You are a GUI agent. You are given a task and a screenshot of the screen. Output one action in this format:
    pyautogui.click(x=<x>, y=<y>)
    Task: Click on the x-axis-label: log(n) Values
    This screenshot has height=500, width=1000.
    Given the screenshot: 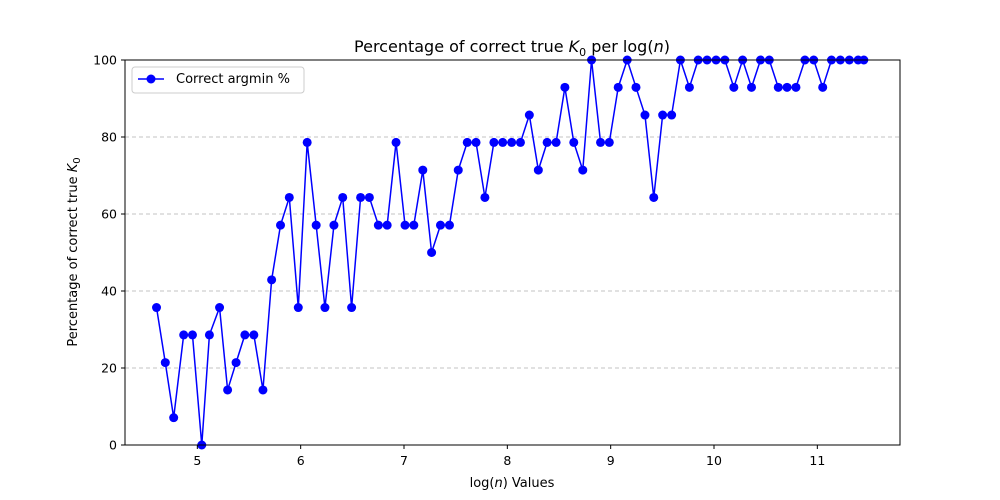 What is the action you would take?
    pyautogui.click(x=512, y=483)
    